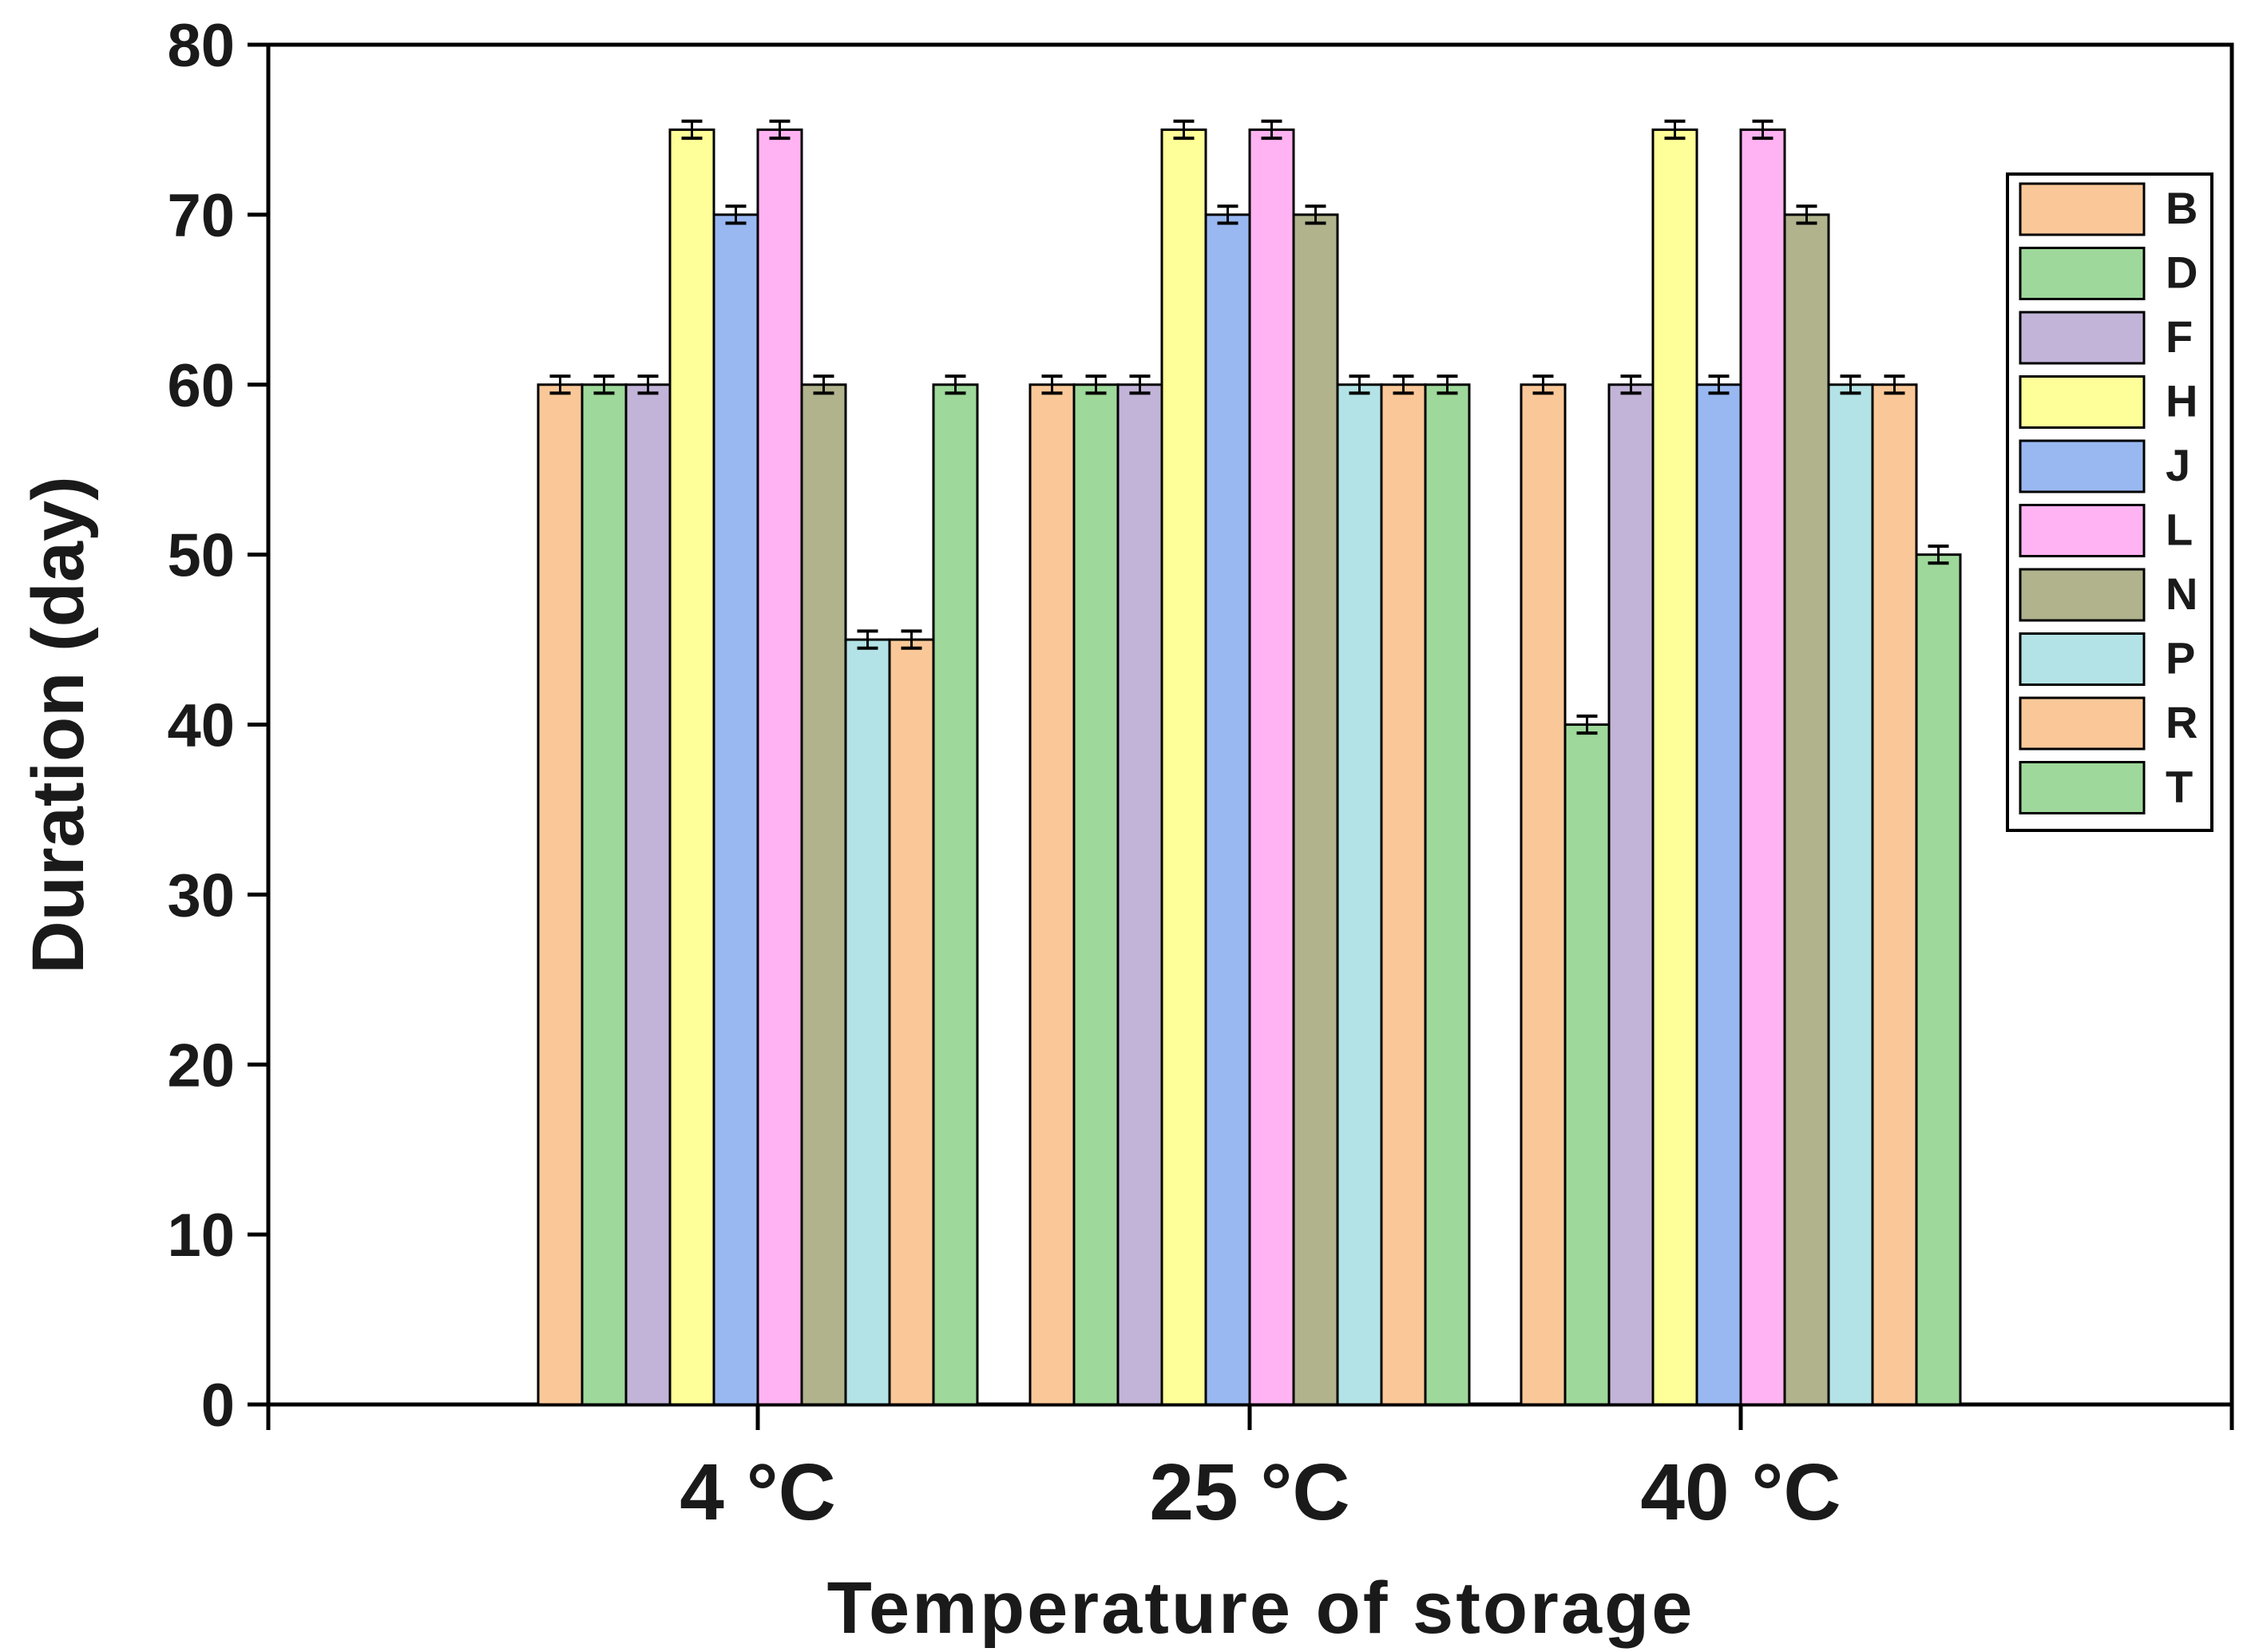  Describe the element at coordinates (201, 216) in the screenshot. I see `y-tick-label: 70` at that location.